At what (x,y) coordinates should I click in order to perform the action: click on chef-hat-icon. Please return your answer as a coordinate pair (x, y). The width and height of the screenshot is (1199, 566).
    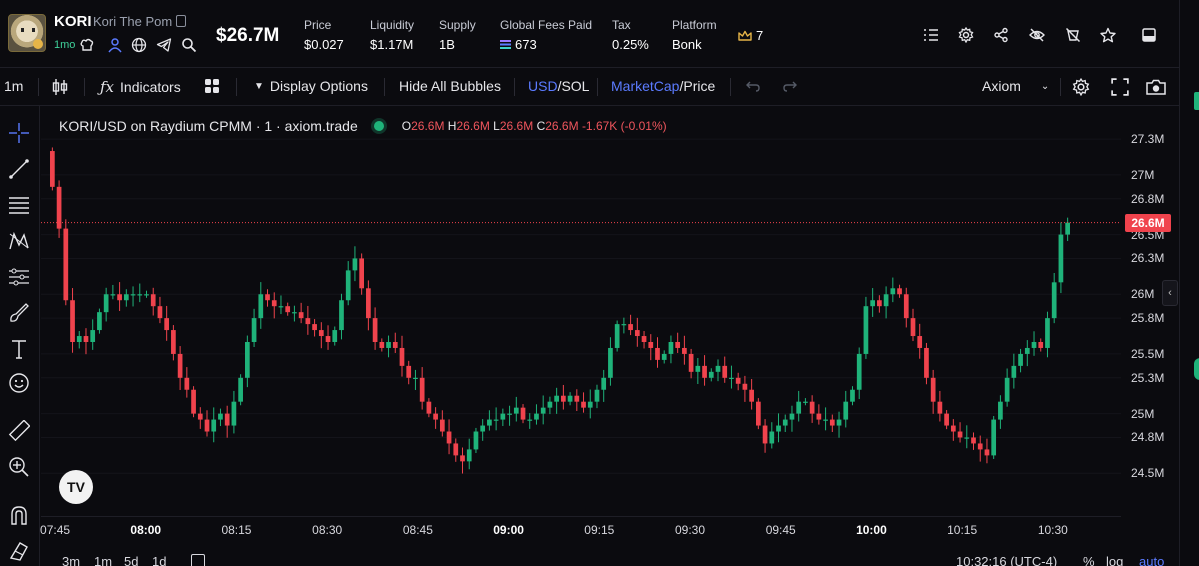
    Looking at the image, I should click on (87, 45).